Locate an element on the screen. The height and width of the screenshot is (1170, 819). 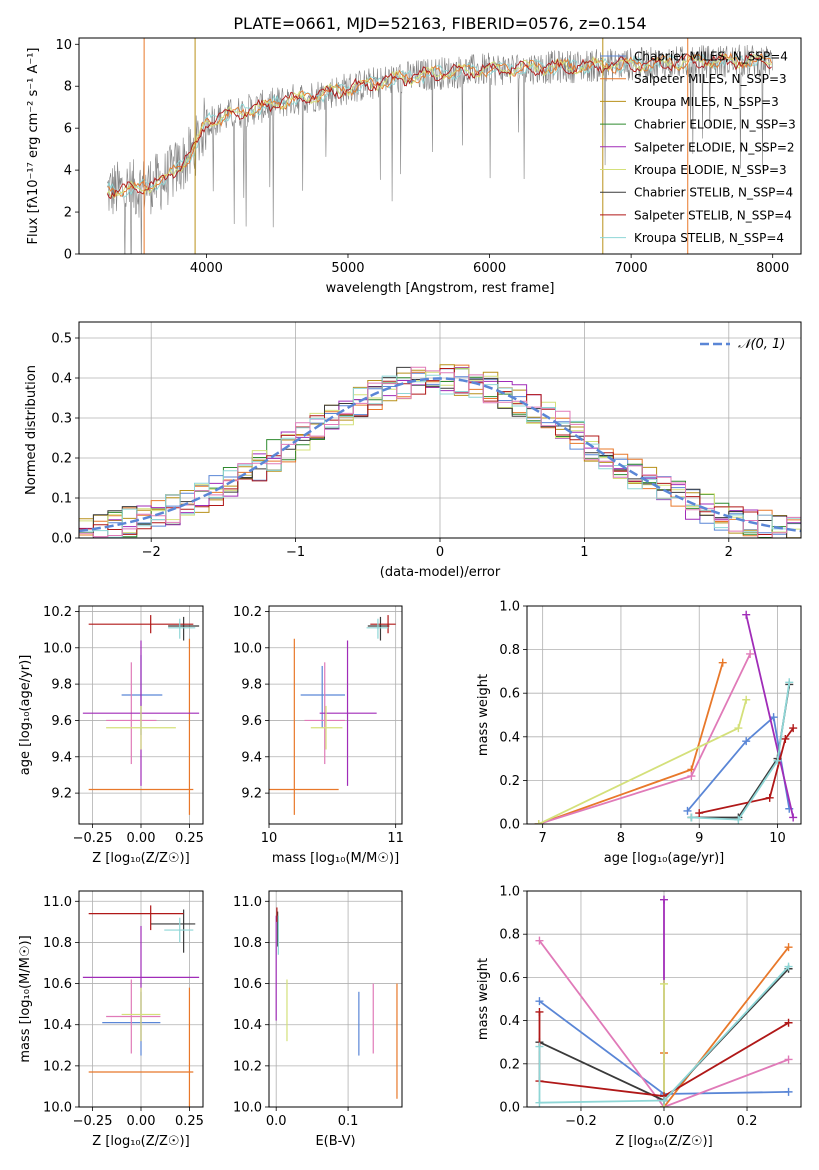
x-axis-label: Z [log₁₀(Z/Z☉)] is located at coordinates (663, 1141).